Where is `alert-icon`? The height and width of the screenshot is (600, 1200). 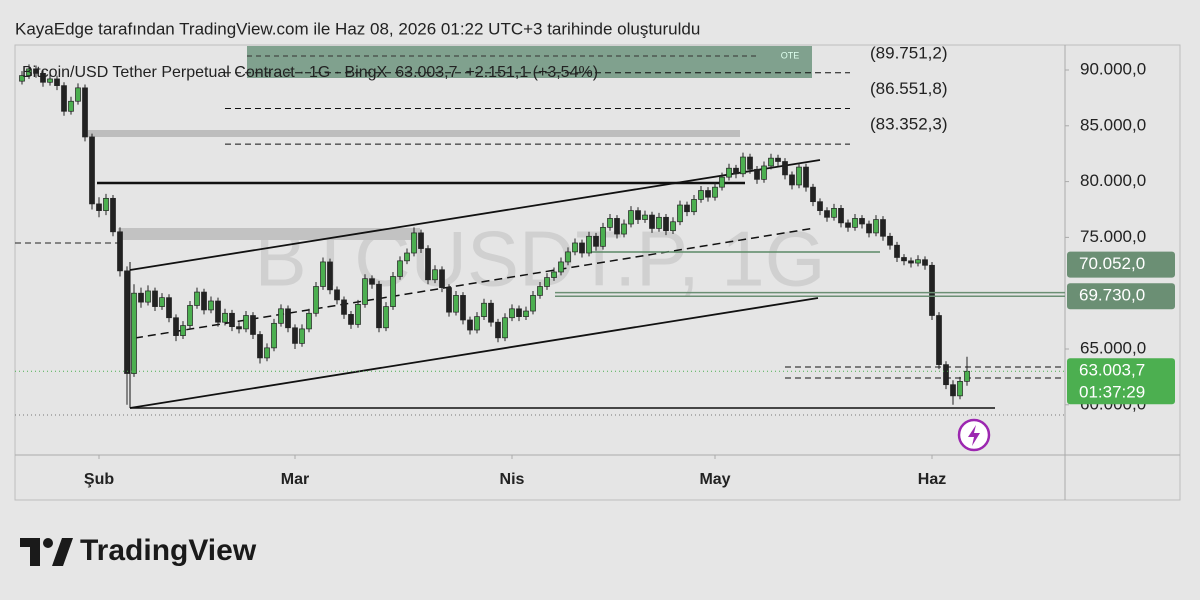
alert-icon is located at coordinates (974, 435).